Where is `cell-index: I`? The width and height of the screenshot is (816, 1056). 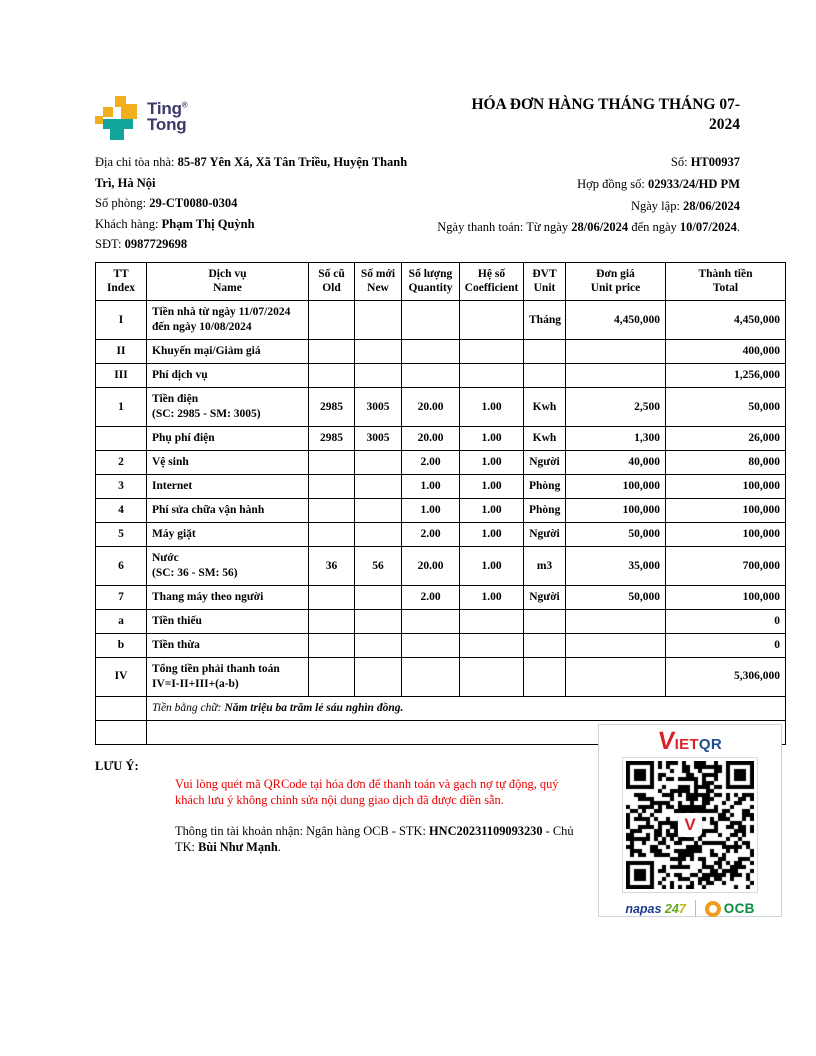
cell-index: I is located at coordinates (121, 320).